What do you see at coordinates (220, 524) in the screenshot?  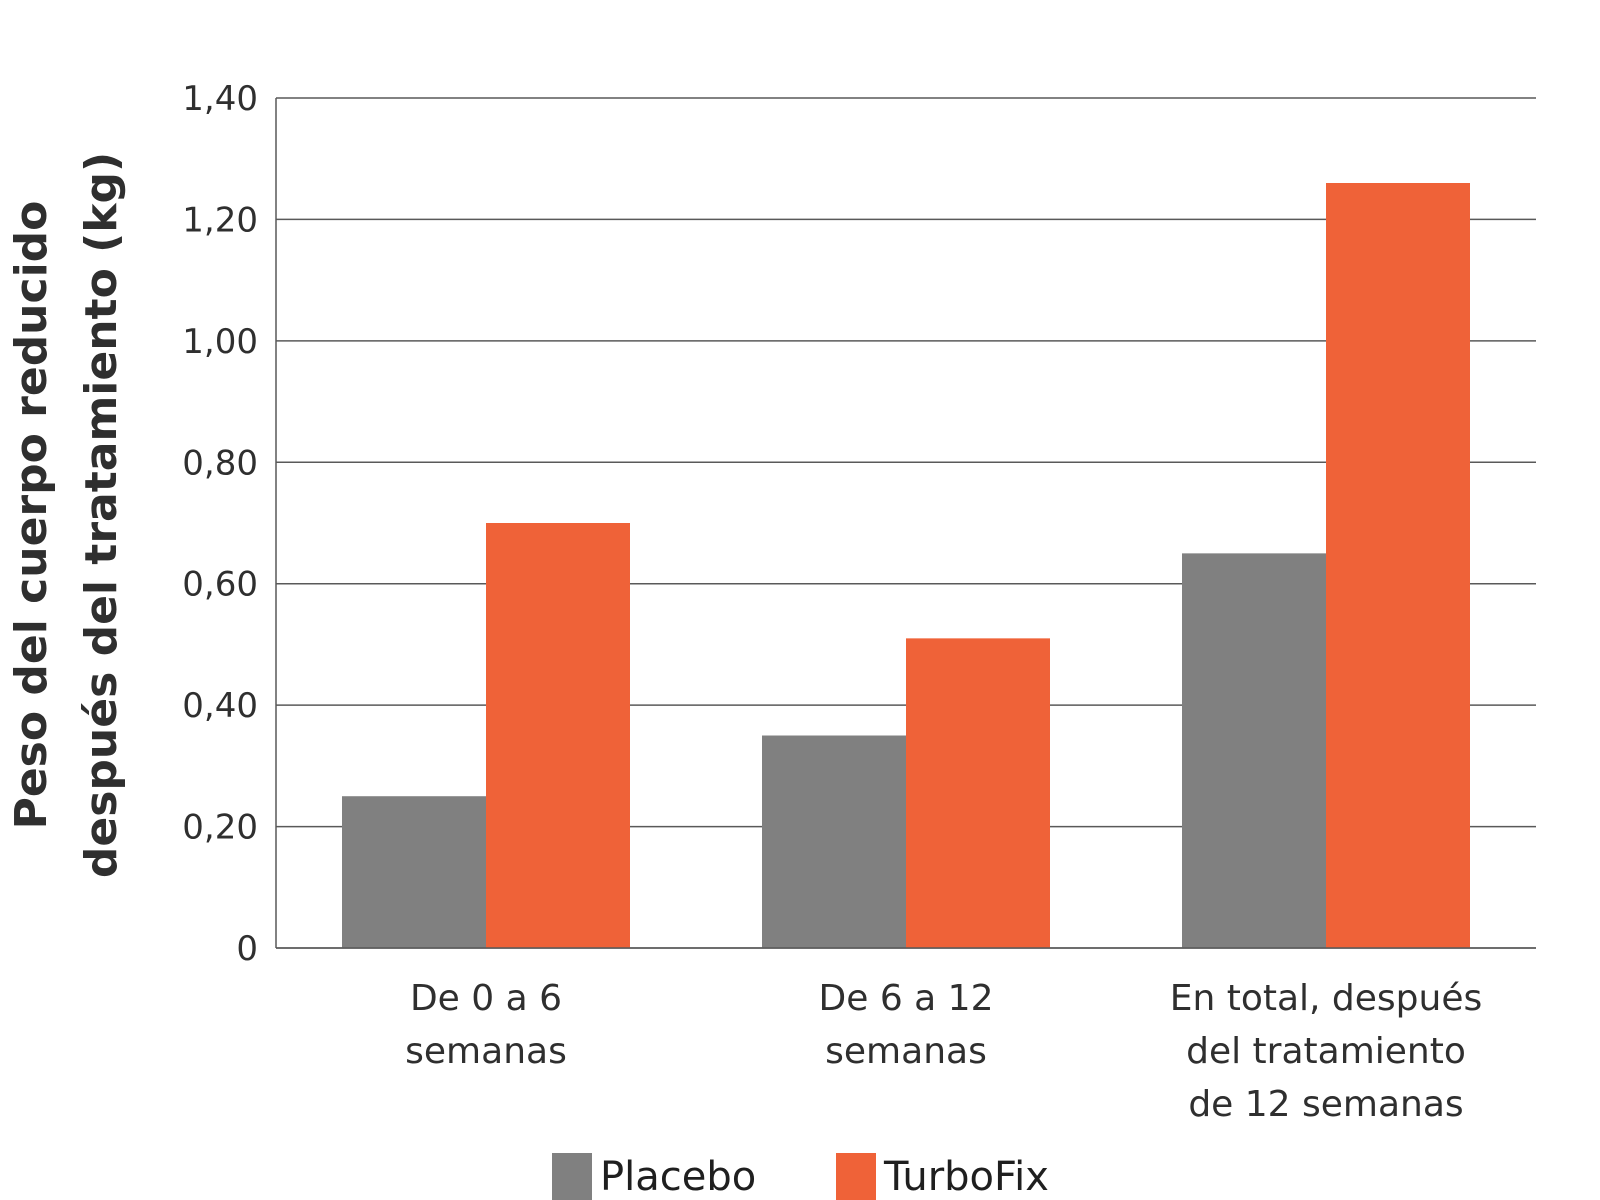 I see `y-axis-ticks: 0 0,20 0,40 0,60 0,80 1,00 1,20 1,40` at bounding box center [220, 524].